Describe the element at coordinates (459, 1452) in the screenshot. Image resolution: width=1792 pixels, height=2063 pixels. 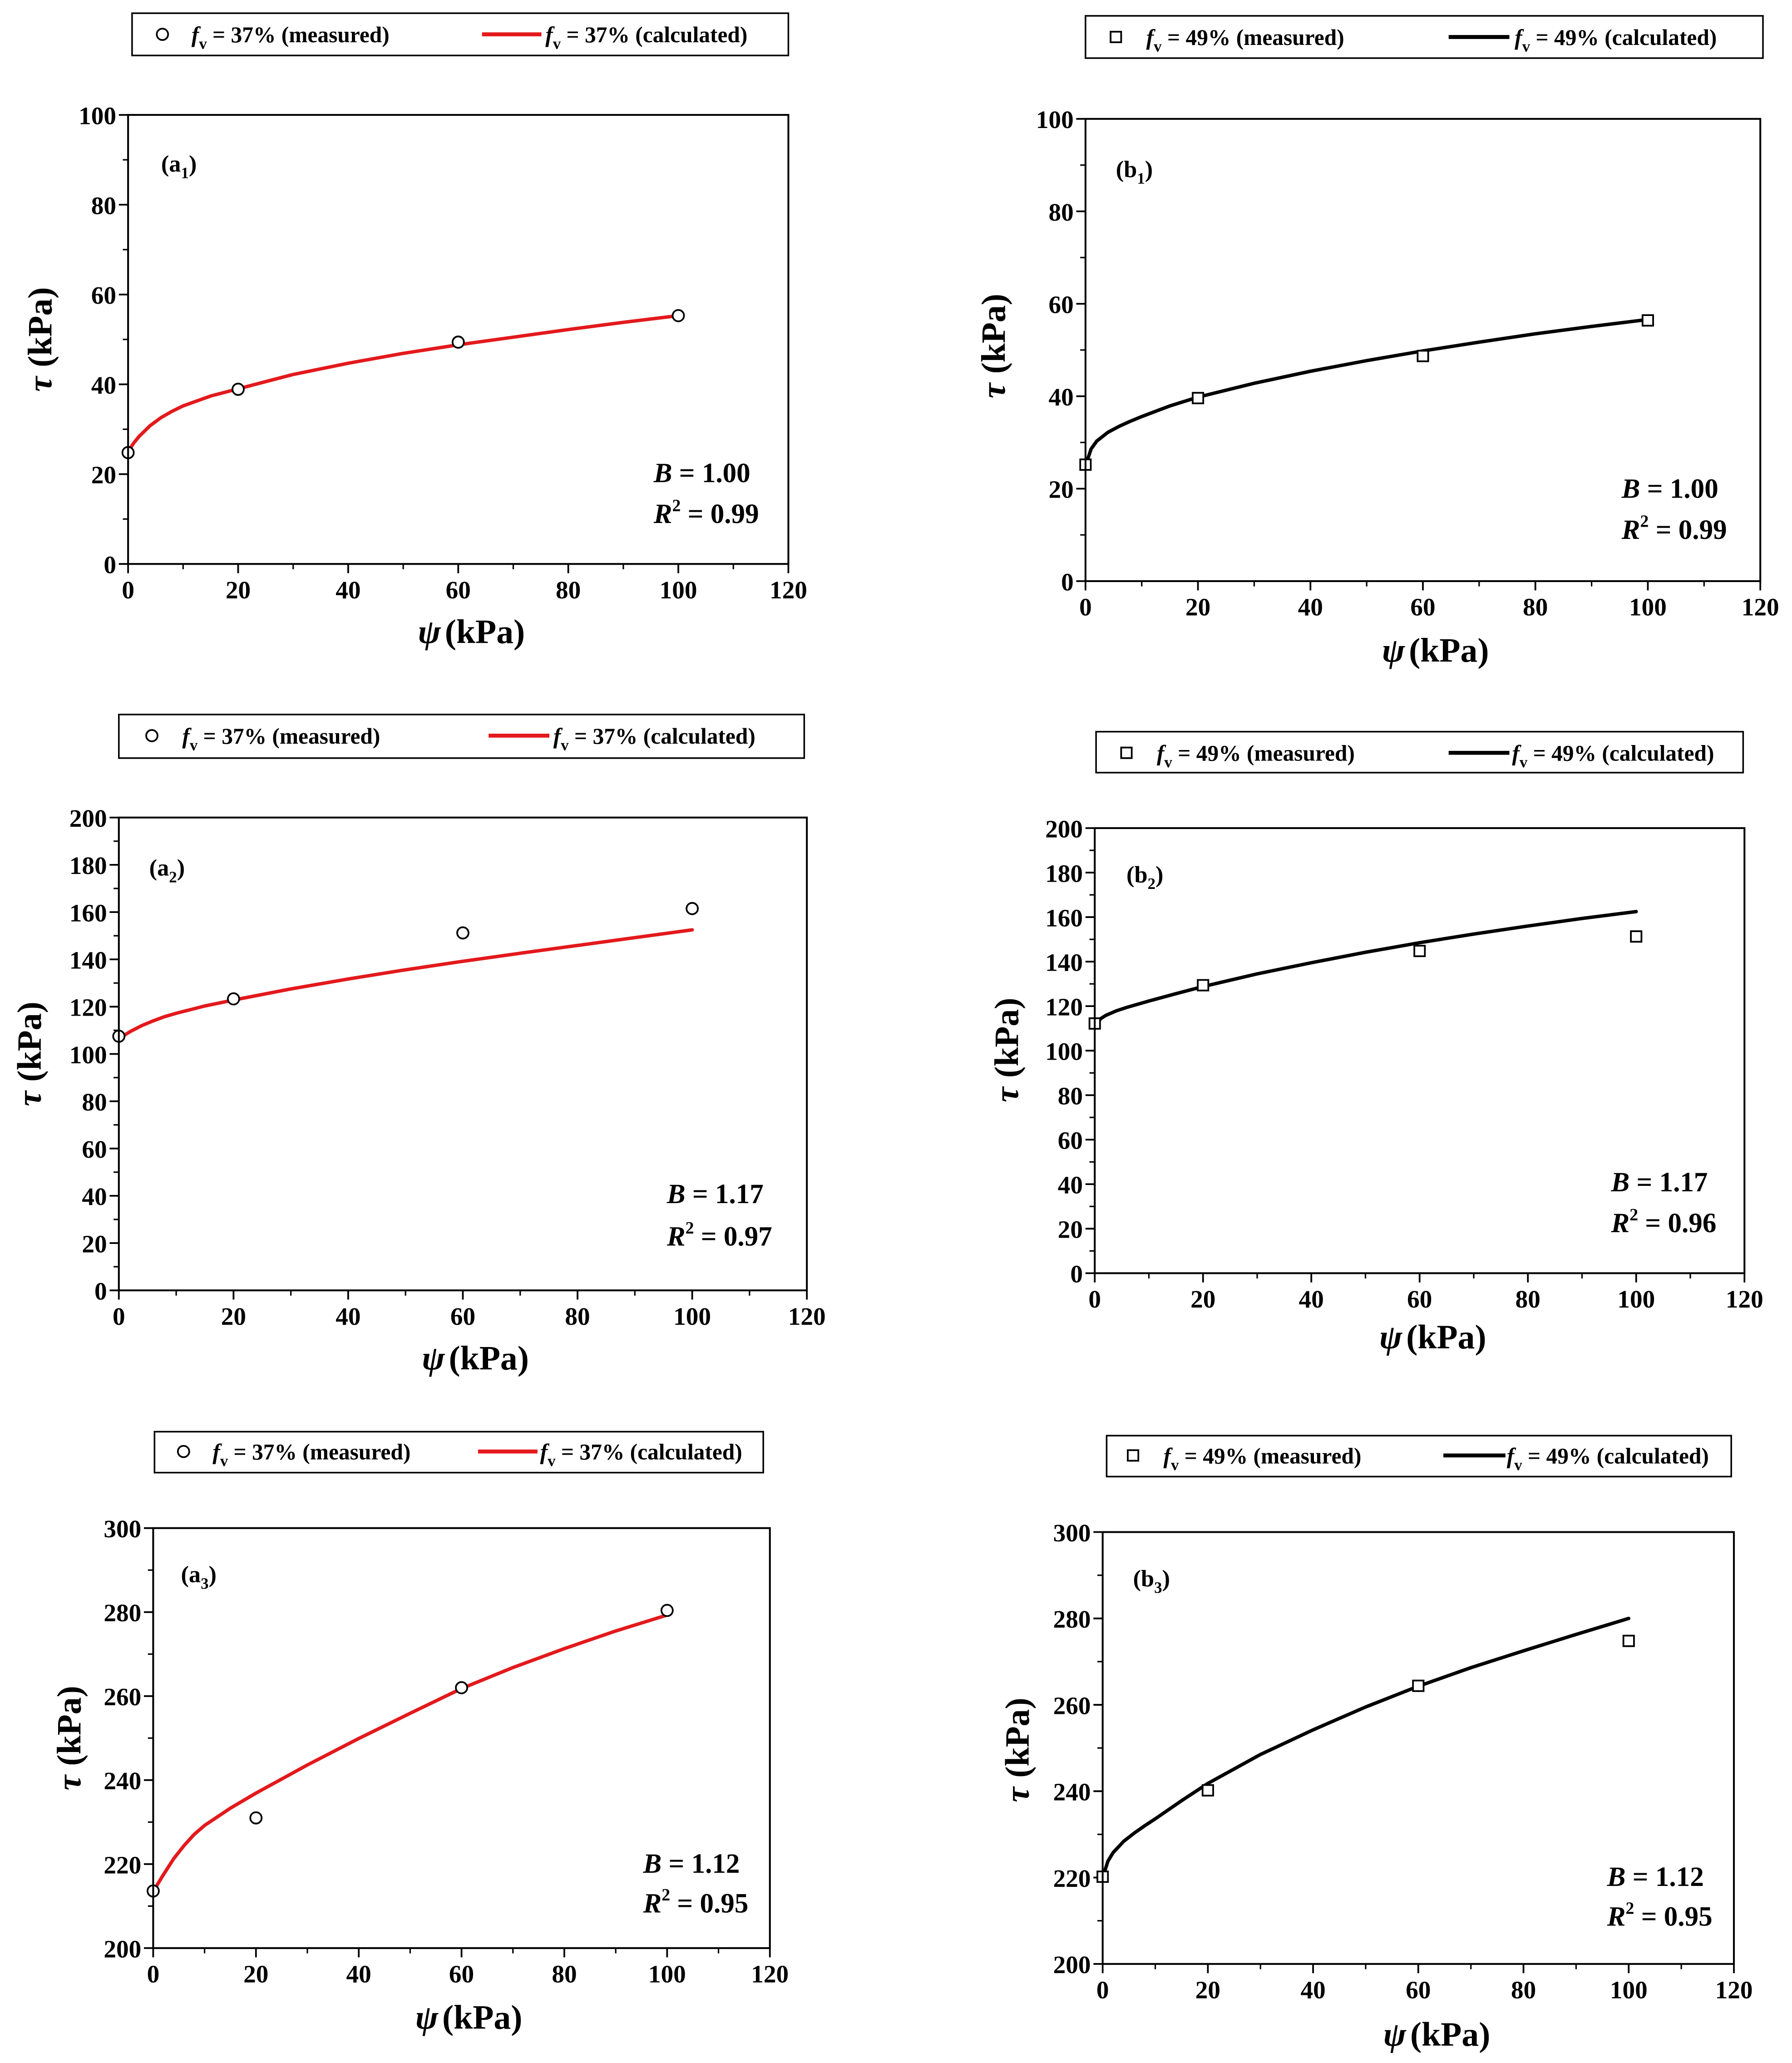
I see `legend-box` at that location.